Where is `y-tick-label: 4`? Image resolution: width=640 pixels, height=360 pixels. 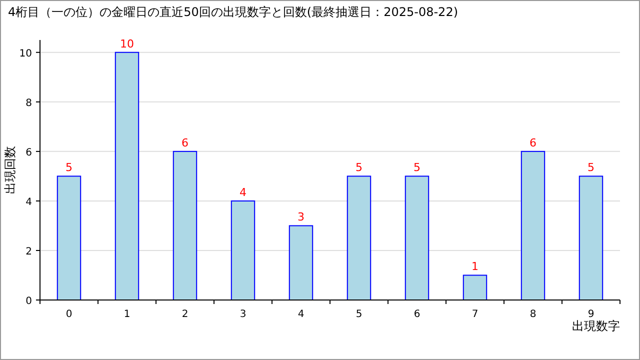
y-tick-label: 4 is located at coordinates (29, 202).